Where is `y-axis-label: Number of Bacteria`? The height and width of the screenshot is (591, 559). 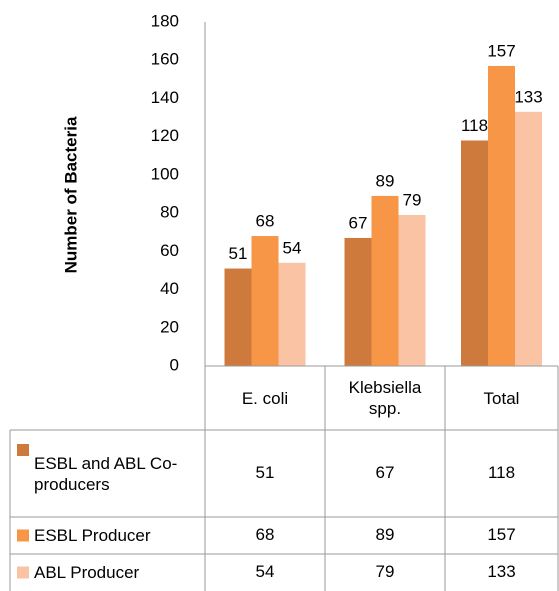 y-axis-label: Number of Bacteria is located at coordinates (70, 194).